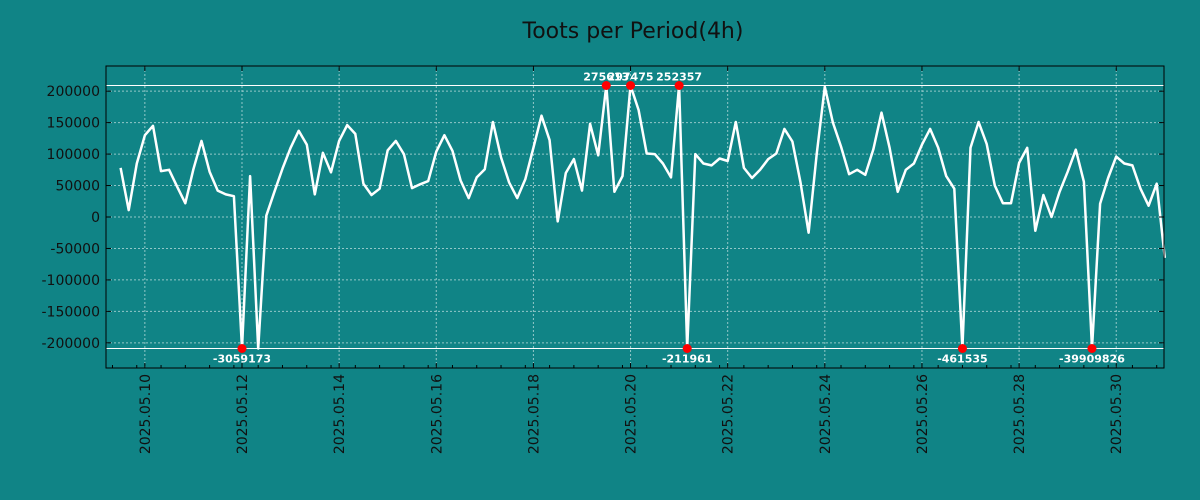 The width and height of the screenshot is (1200, 500). I want to click on extreme-label: -211961, so click(687, 358).